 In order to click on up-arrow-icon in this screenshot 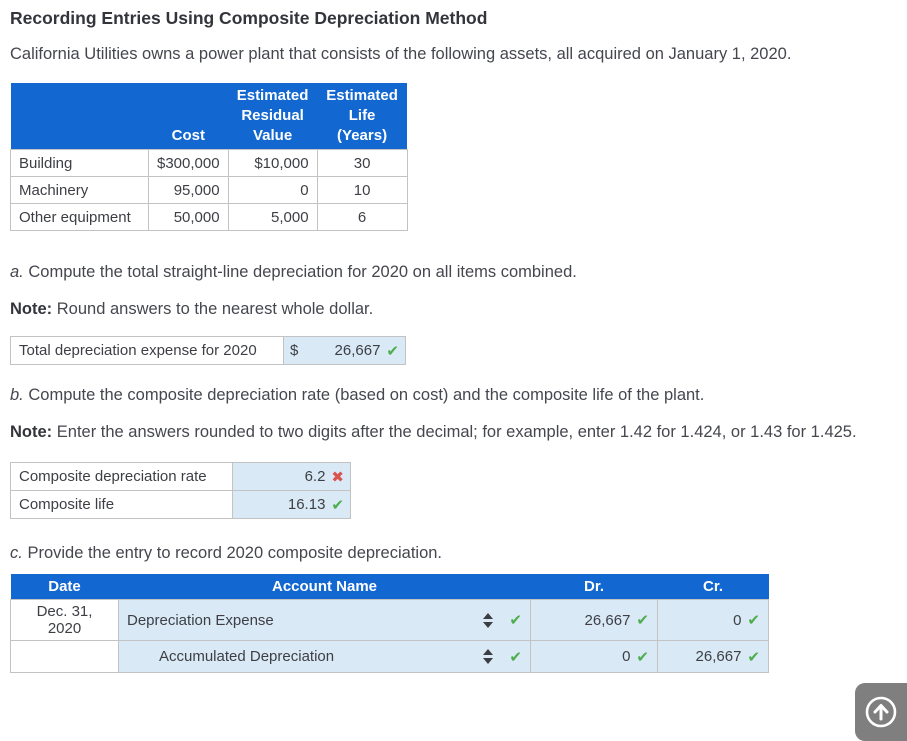, I will do `click(881, 712)`.